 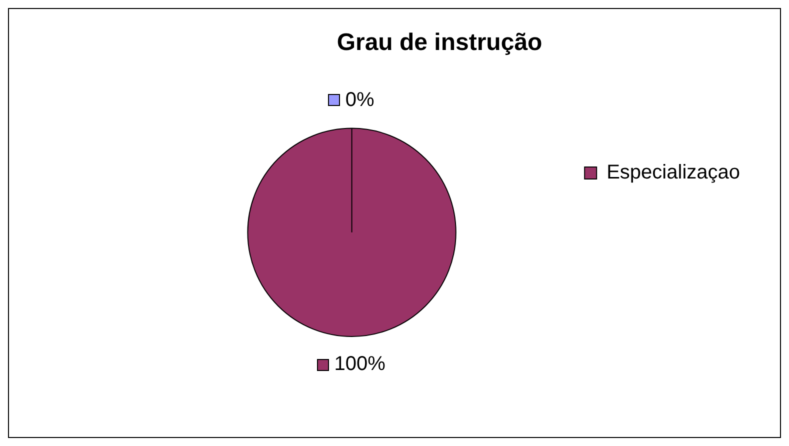 What do you see at coordinates (360, 364) in the screenshot?
I see `data-label: 100%` at bounding box center [360, 364].